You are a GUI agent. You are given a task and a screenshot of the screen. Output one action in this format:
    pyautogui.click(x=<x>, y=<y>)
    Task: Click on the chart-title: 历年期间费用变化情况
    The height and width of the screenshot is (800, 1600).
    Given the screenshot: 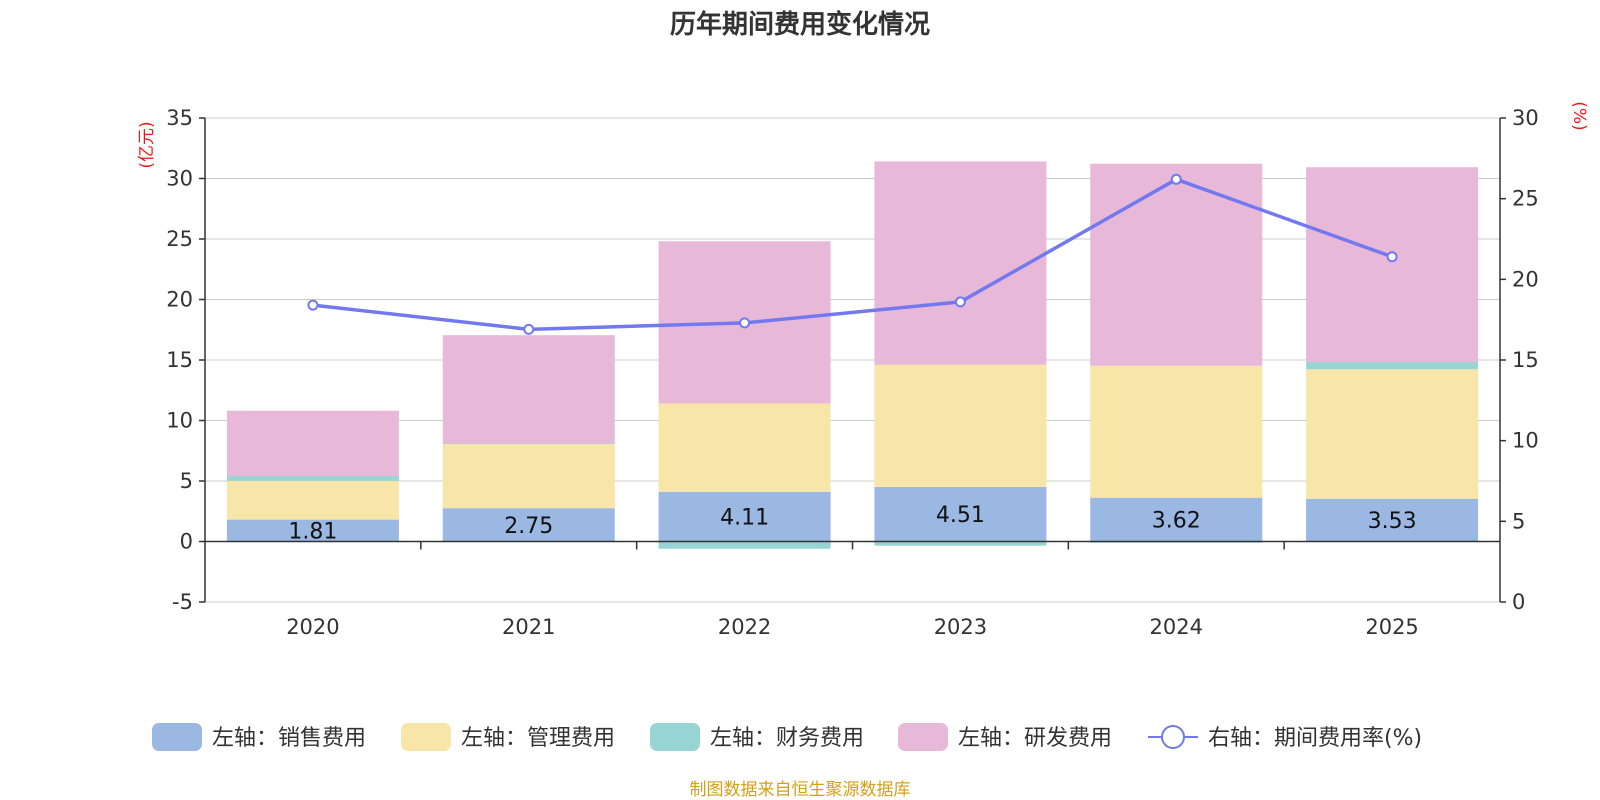 What is the action you would take?
    pyautogui.click(x=800, y=24)
    